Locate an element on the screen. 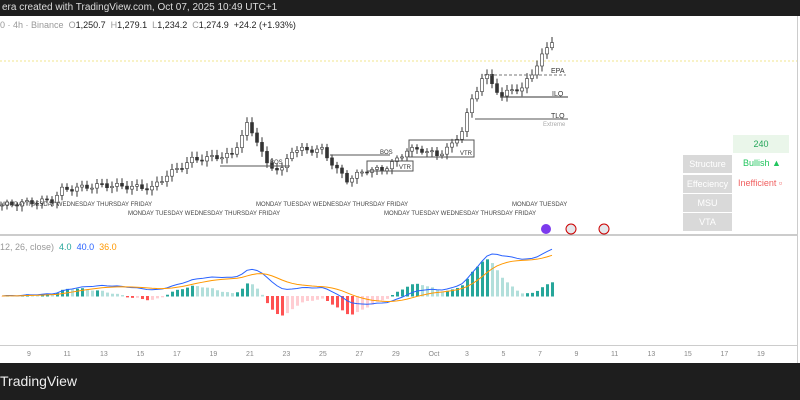  structure-label: Structure is located at coordinates (707, 164).